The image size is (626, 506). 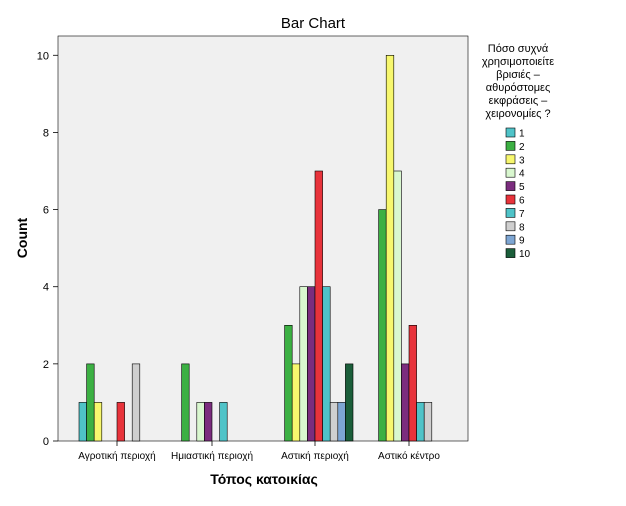 I want to click on legend-title-line: αθυρόστομες, so click(x=518, y=88).